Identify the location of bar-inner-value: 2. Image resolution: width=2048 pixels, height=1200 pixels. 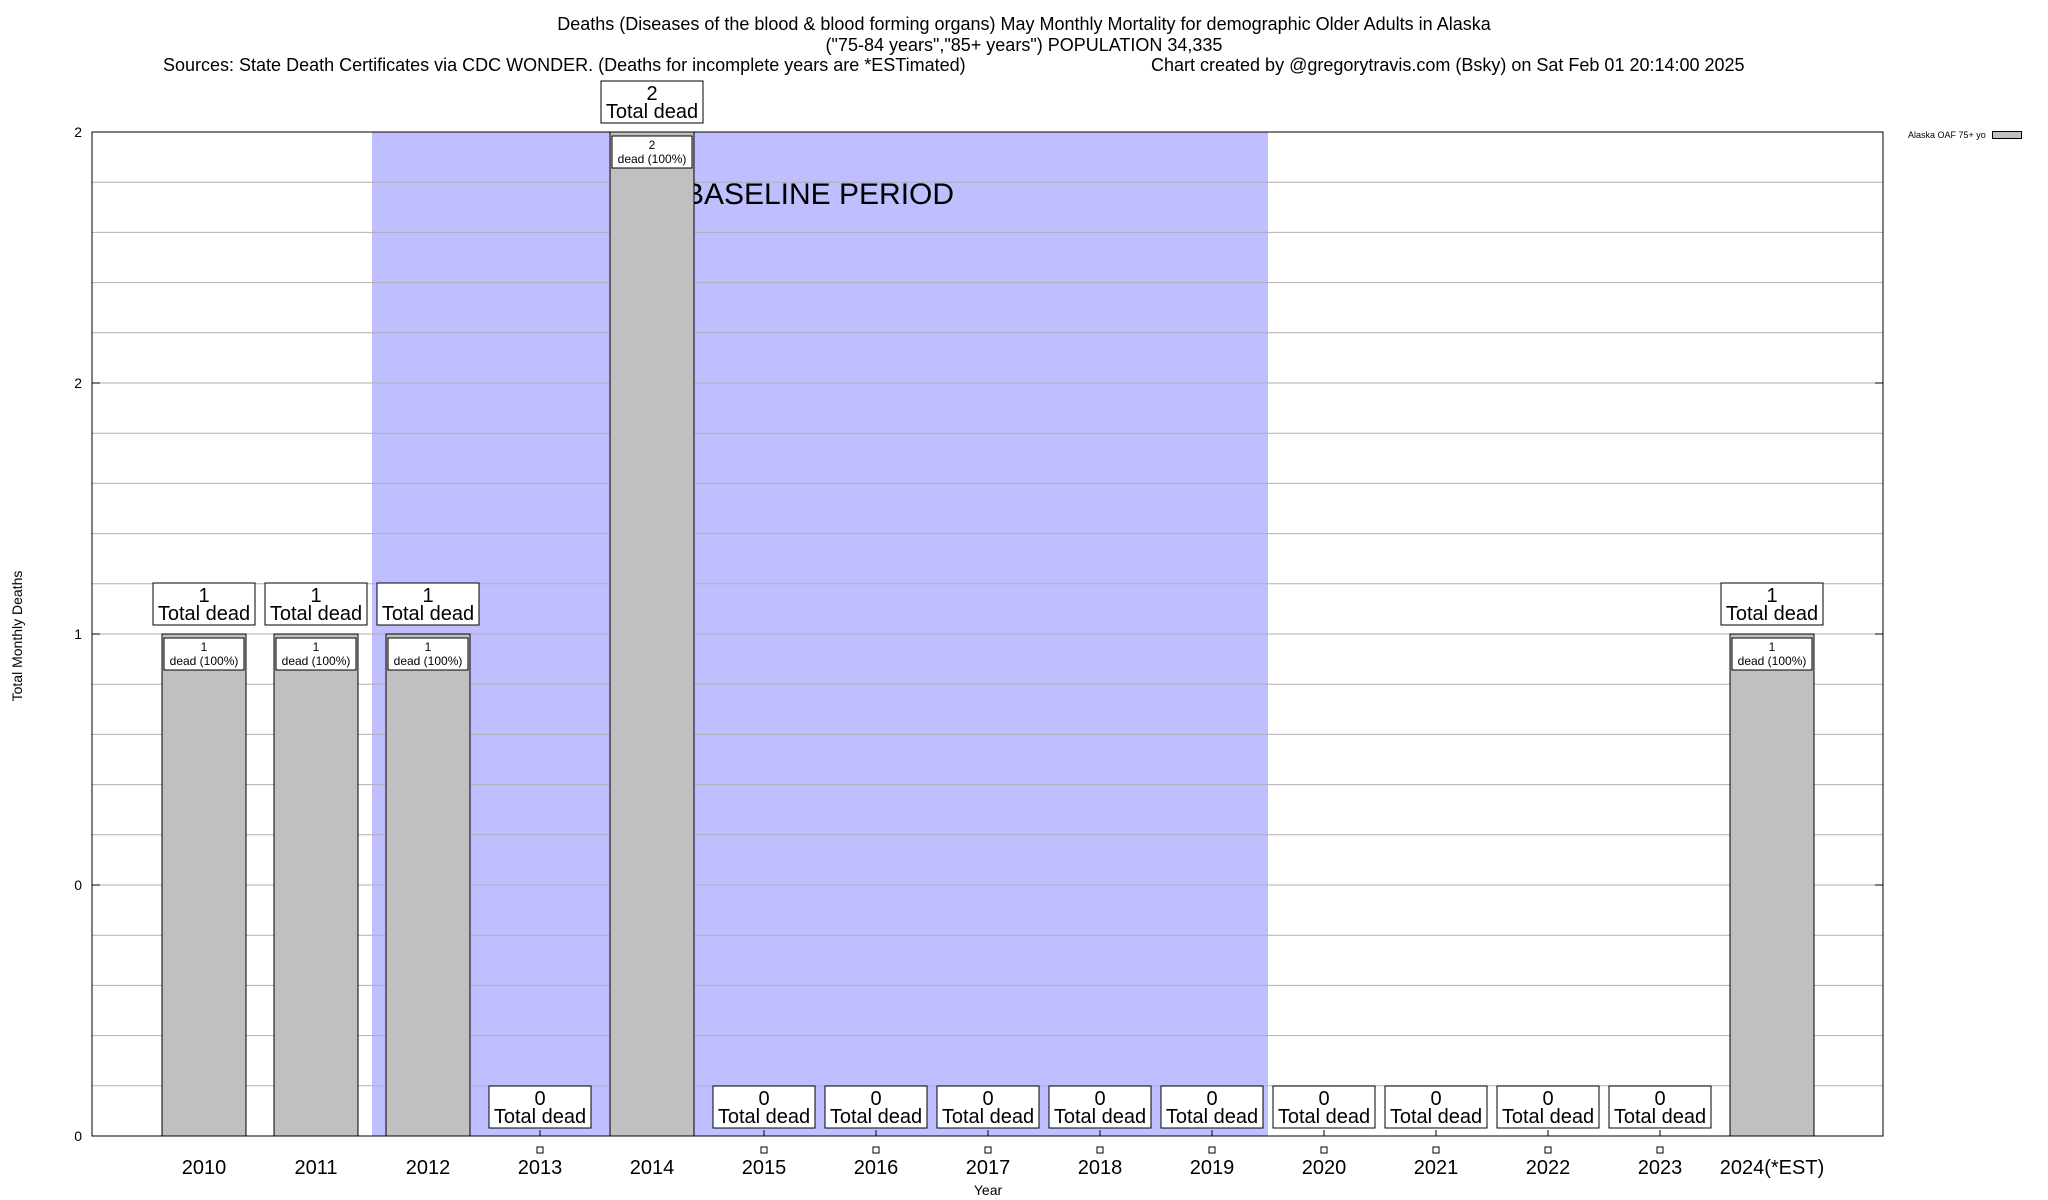
(652, 145).